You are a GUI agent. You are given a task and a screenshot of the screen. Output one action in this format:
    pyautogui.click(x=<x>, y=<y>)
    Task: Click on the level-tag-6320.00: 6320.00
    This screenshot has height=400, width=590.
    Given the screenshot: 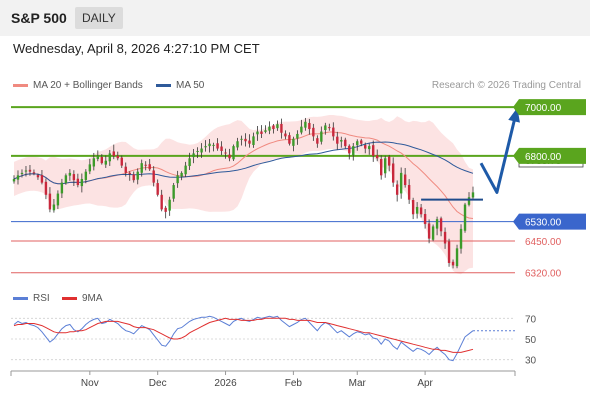 What is the action you would take?
    pyautogui.click(x=543, y=274)
    